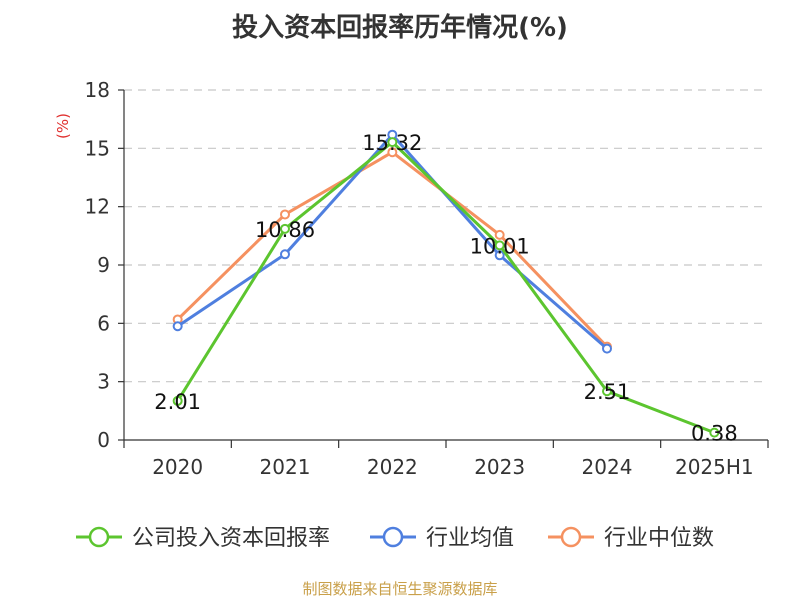  What do you see at coordinates (400, 27) in the screenshot?
I see `chart-title: 投入资本回报率历年情况(%)` at bounding box center [400, 27].